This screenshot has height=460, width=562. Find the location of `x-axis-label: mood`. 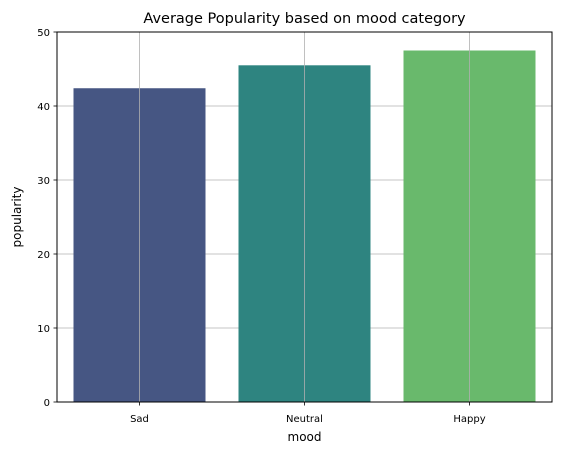

x-axis-label: mood is located at coordinates (305, 437).